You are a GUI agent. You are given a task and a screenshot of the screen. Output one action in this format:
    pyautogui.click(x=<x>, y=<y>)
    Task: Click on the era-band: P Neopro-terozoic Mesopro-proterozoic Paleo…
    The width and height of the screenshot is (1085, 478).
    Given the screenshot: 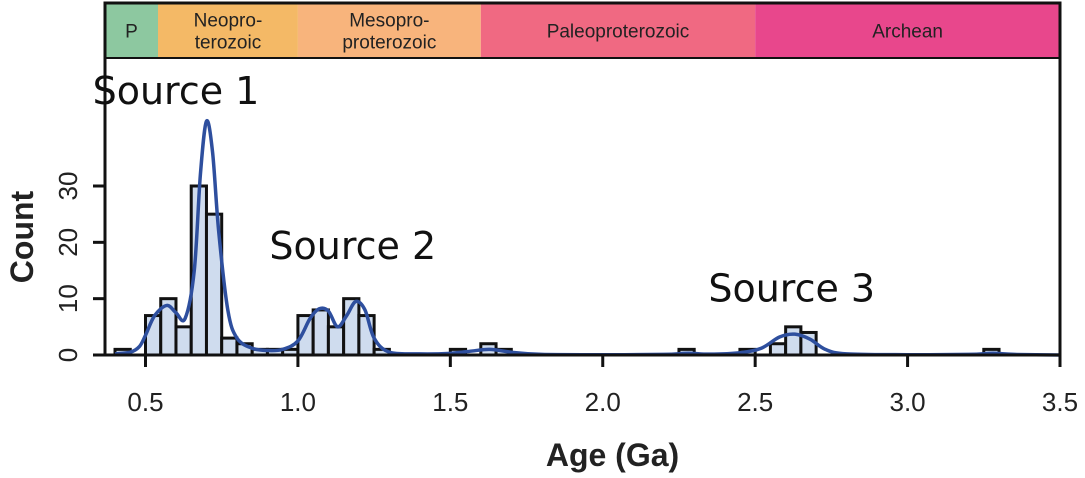 What is the action you would take?
    pyautogui.click(x=582, y=30)
    